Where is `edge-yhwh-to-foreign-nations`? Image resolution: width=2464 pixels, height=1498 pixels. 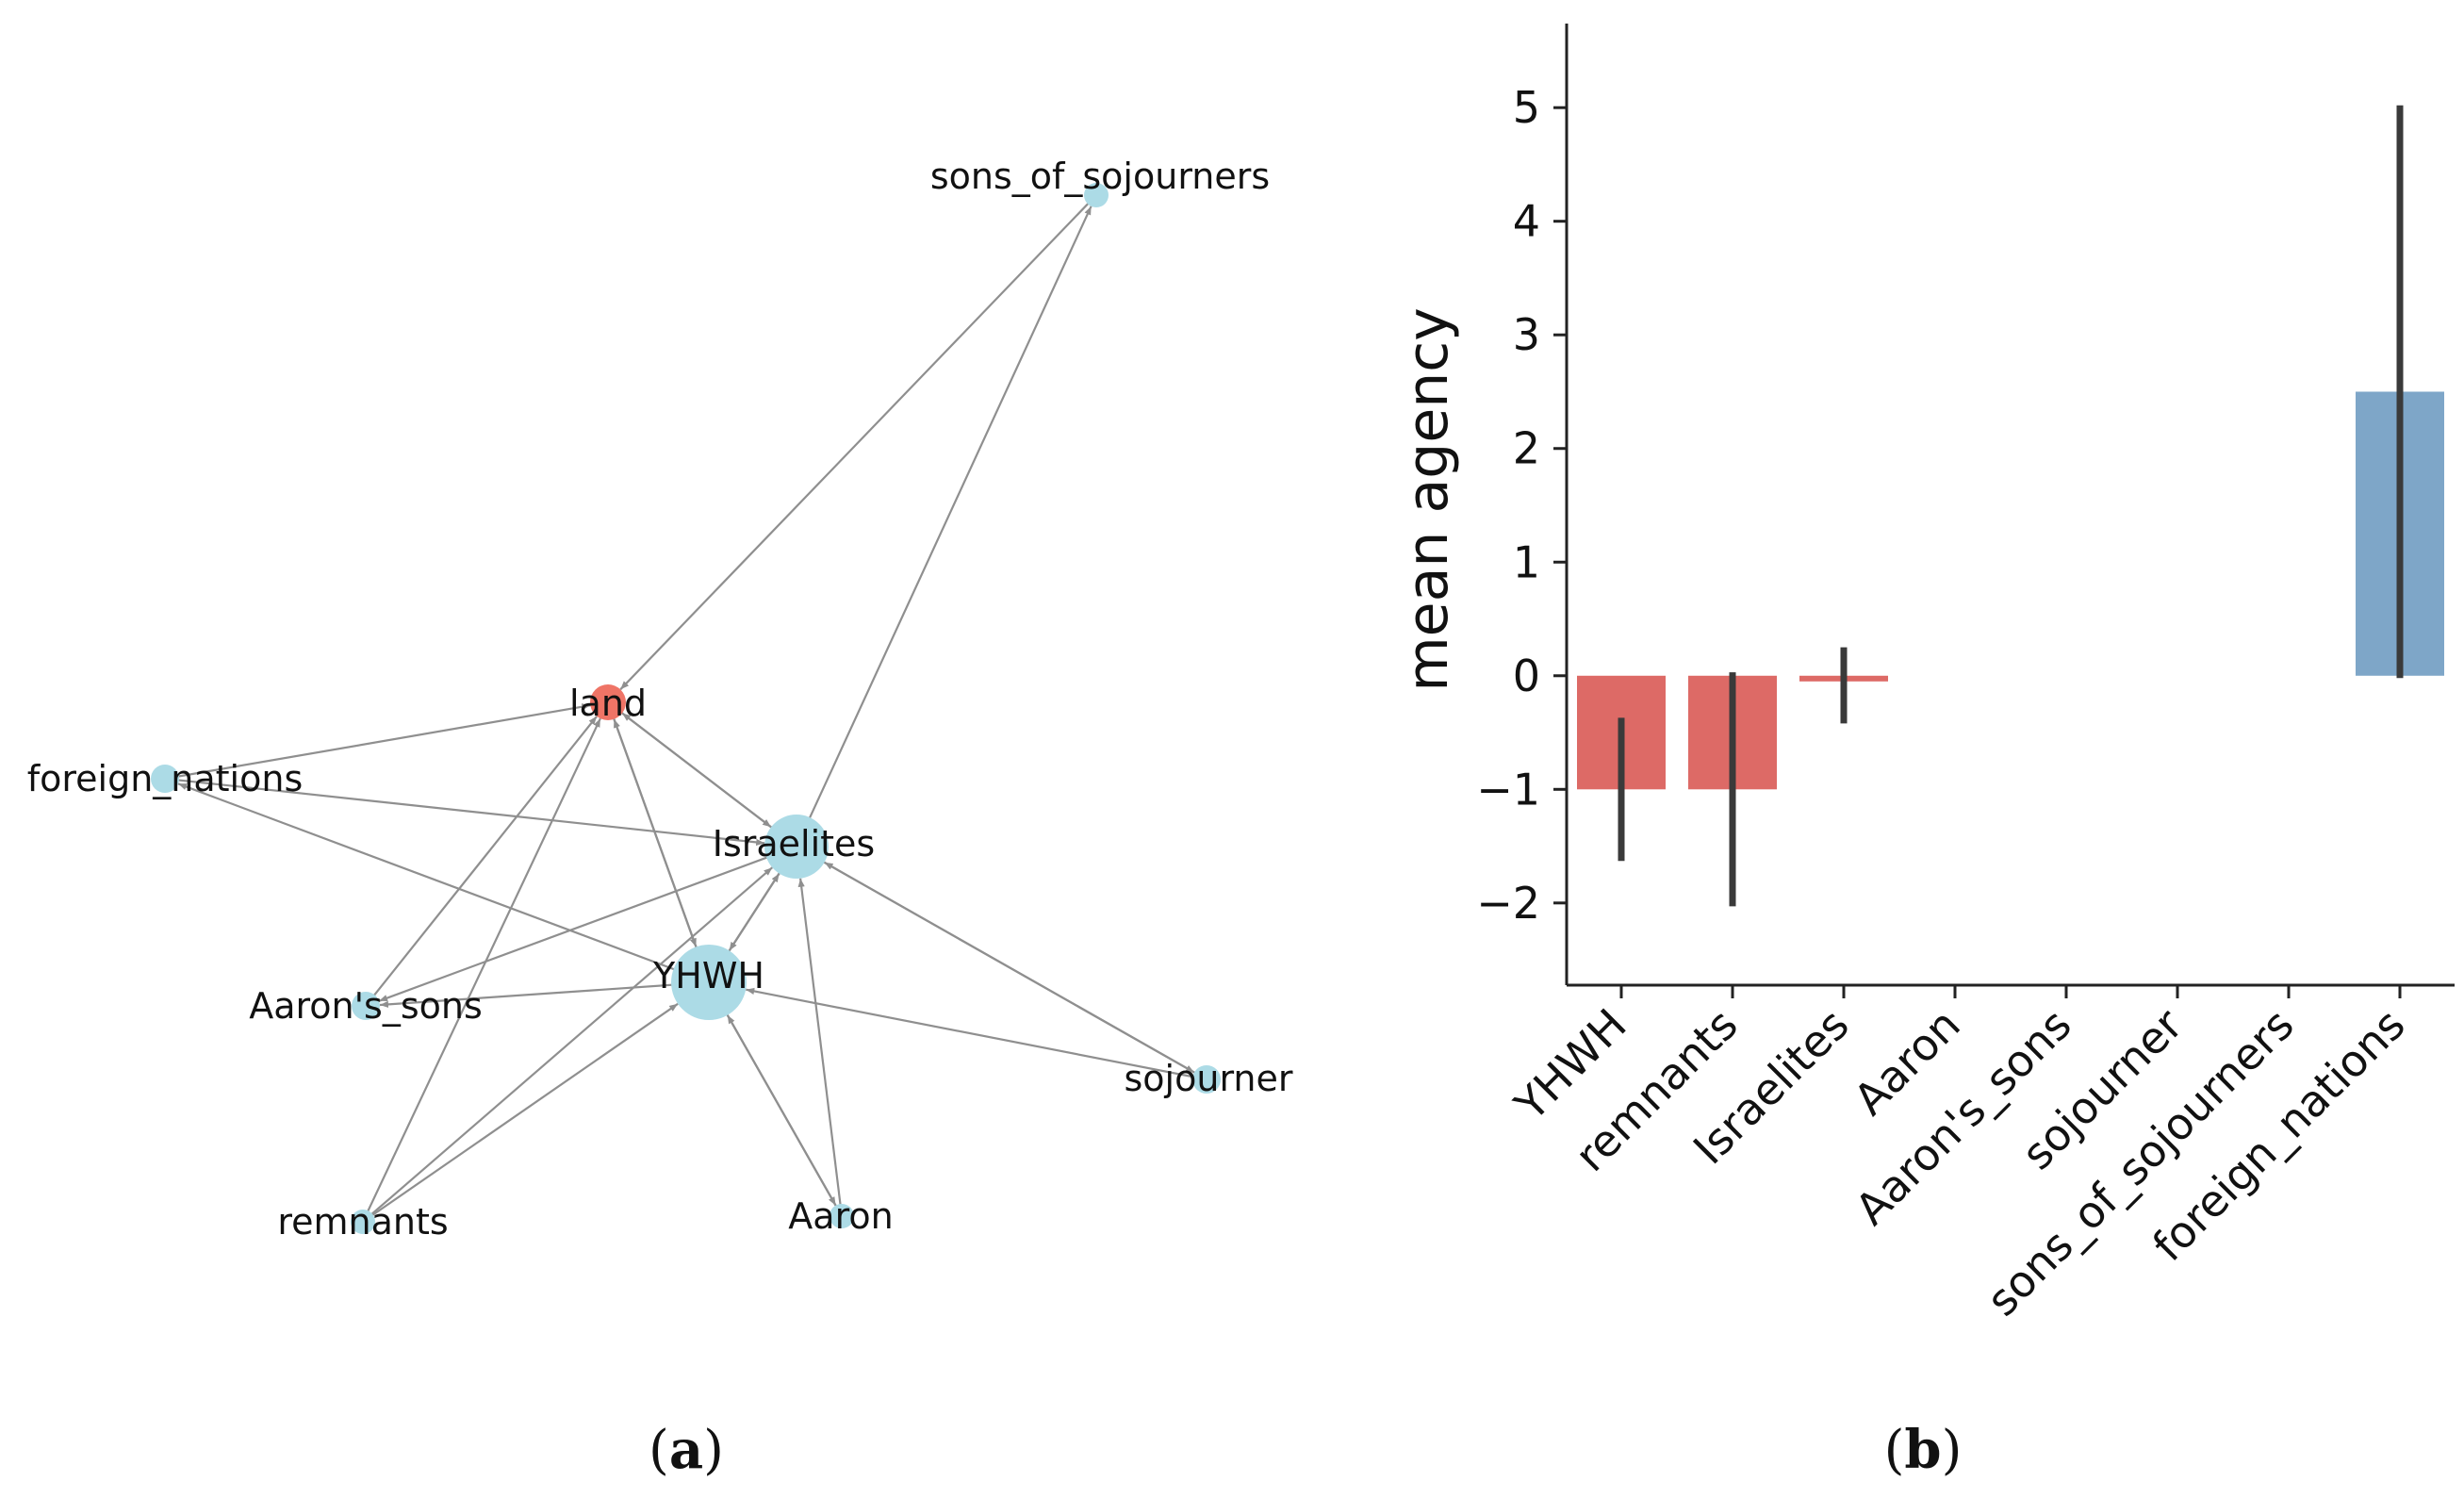 edge-yhwh-to-foreign-nations is located at coordinates (436, 881).